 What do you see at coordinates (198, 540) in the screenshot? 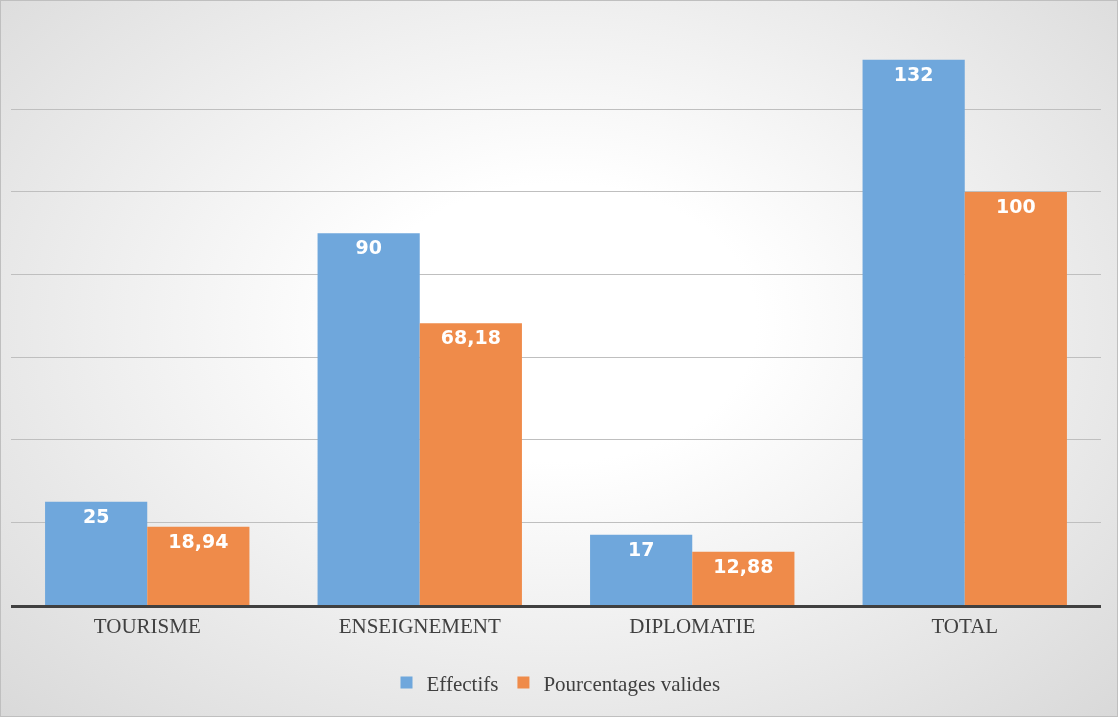
I see `data-label: 18,94` at bounding box center [198, 540].